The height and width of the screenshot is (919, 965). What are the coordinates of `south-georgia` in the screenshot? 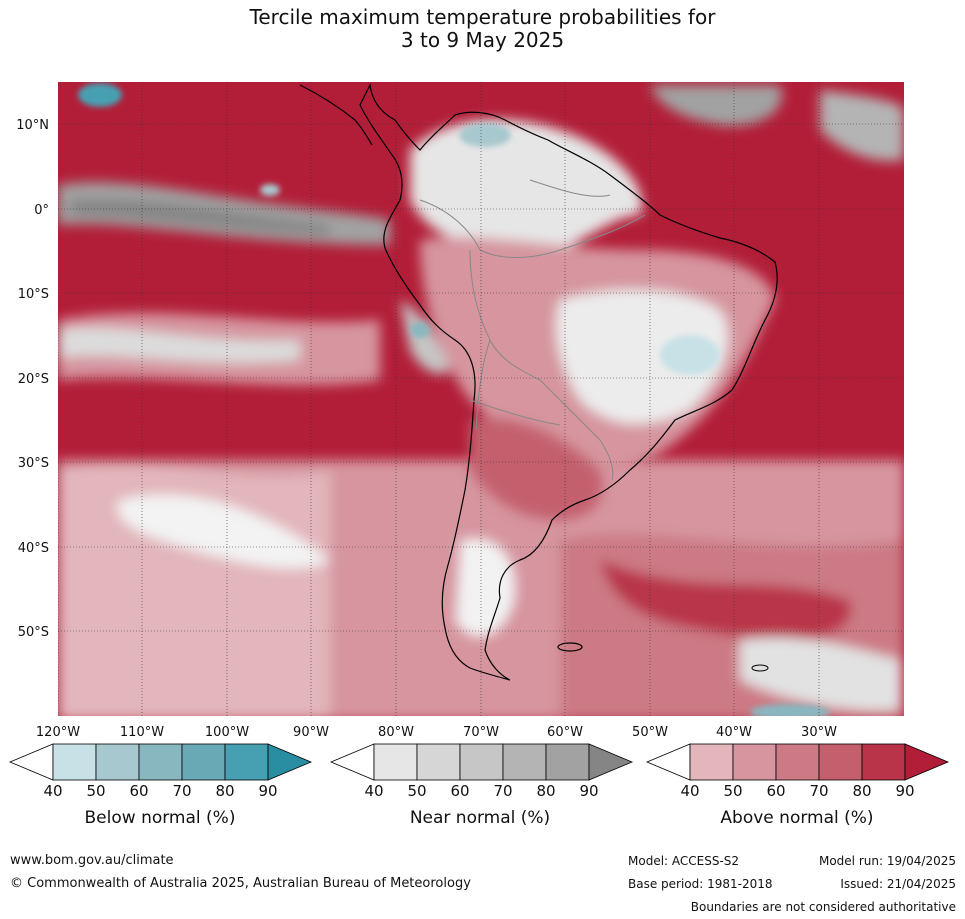 It's located at (760, 668).